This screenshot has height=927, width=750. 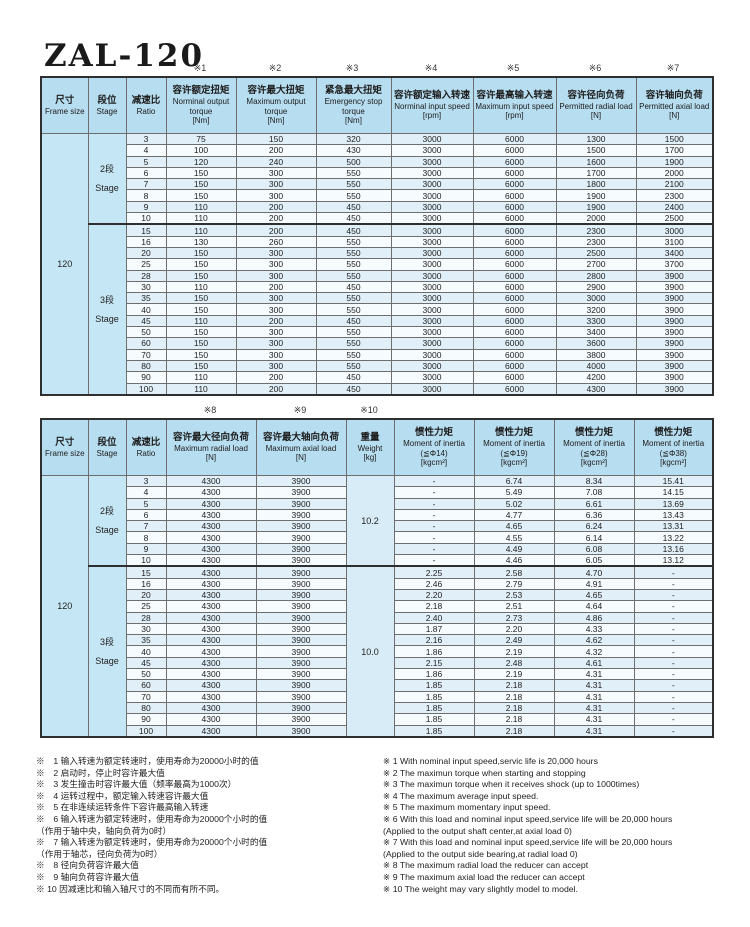 I want to click on value-cell: 3300, so click(x=596, y=321).